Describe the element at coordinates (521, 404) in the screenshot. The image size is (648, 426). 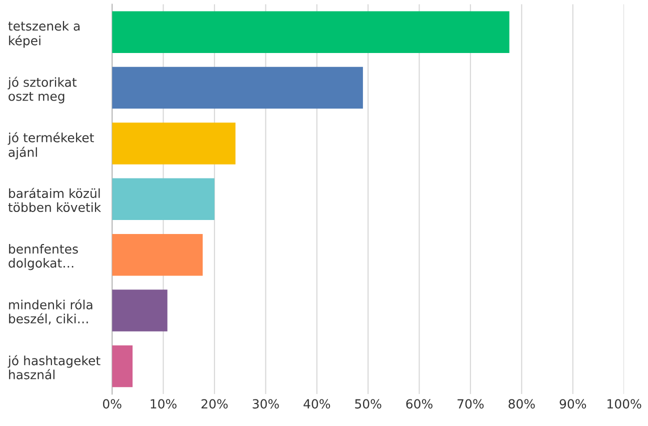
I see `x-tick-label: 80%` at that location.